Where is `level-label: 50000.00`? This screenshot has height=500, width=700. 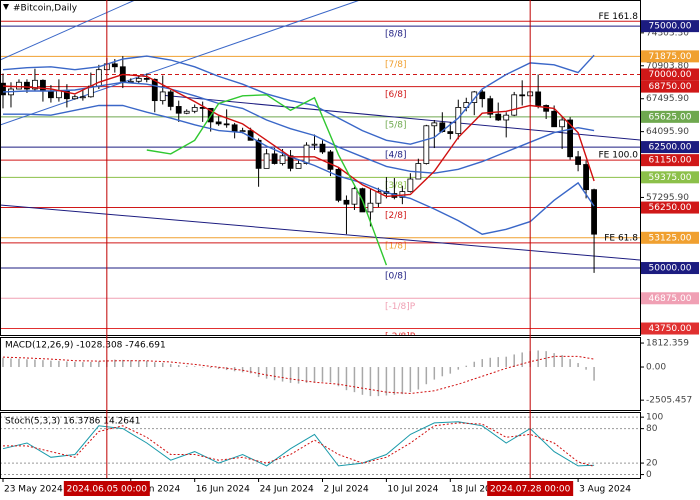
level-label: 50000.00 is located at coordinates (670, 269).